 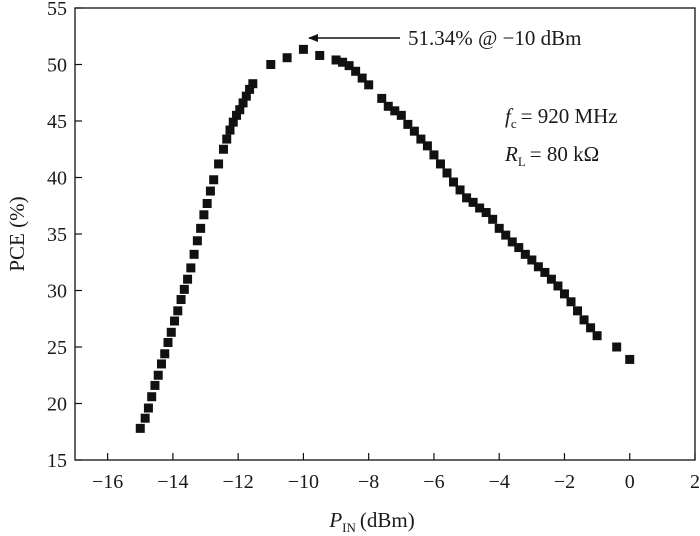 What do you see at coordinates (303, 482) in the screenshot?
I see `x-tick-label: −10` at bounding box center [303, 482].